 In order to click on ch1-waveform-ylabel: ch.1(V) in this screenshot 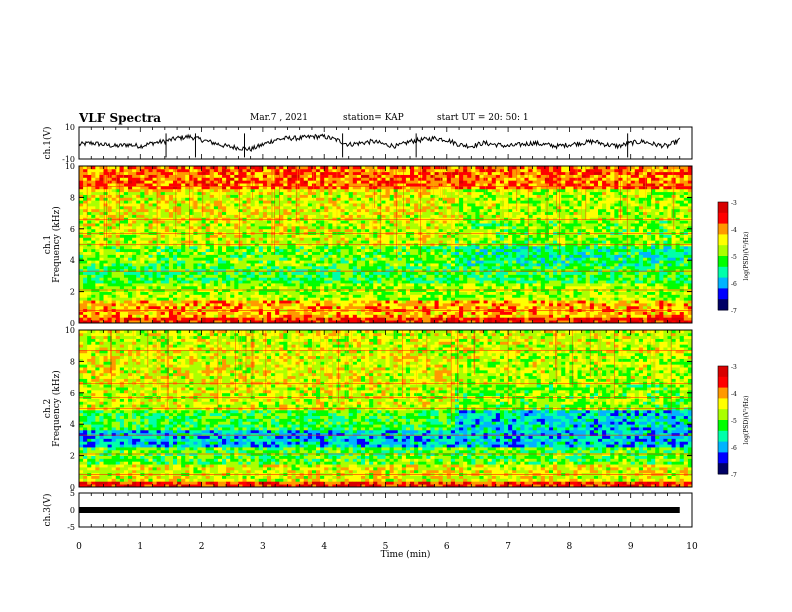, I will do `click(47, 143)`.